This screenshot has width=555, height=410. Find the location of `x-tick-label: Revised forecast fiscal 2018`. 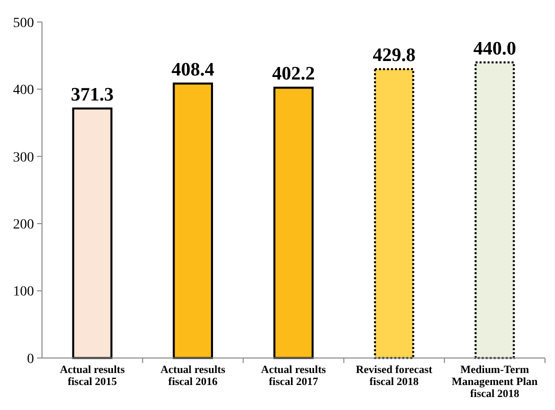

x-tick-label: Revised forecast fiscal 2018 is located at coordinates (394, 376).